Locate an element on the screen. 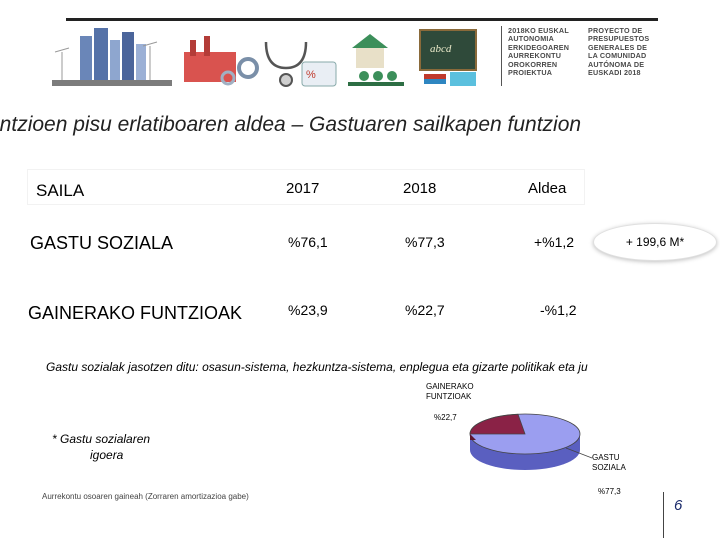 This screenshot has height=540, width=720. row-label-gainerako: GAINERAKO FUNTZIOAK is located at coordinates (135, 313).